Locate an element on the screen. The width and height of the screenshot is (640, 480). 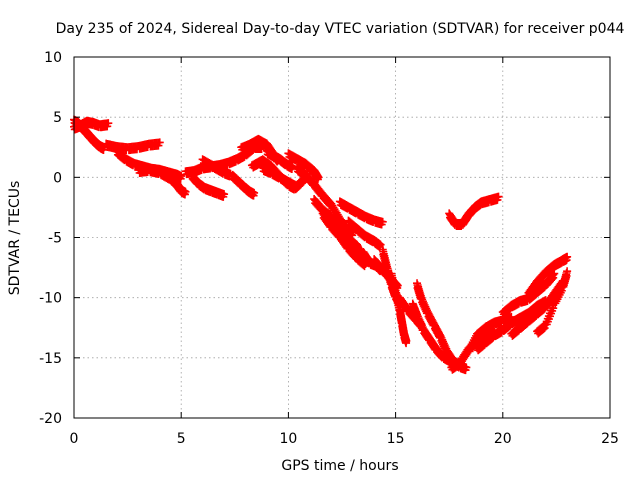
y-tick-label: -10 is located at coordinates (50, 299).